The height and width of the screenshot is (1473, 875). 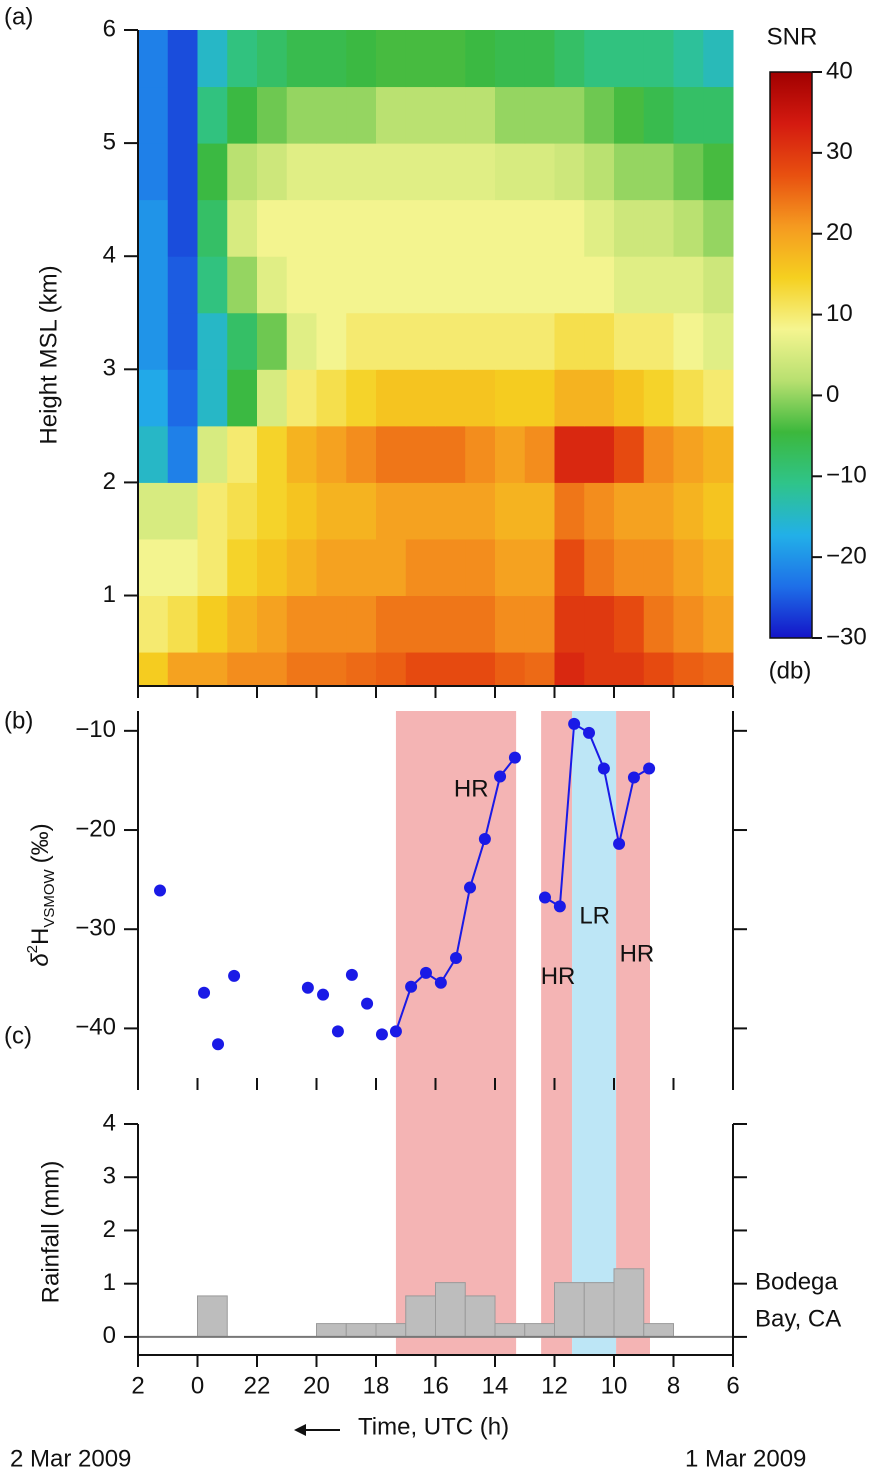 What do you see at coordinates (832, 394) in the screenshot?
I see `colorbar-tick-label: 0` at bounding box center [832, 394].